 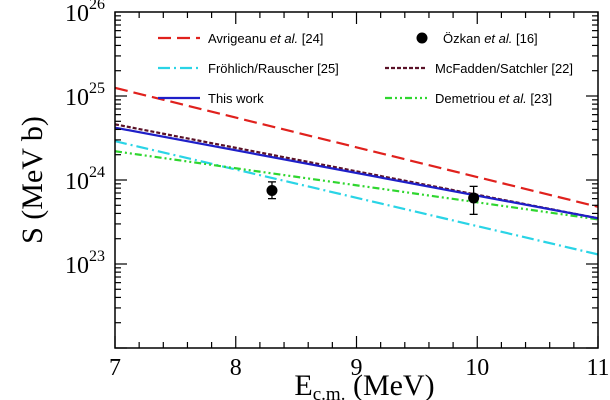 I want to click on data-points, so click(x=373, y=198).